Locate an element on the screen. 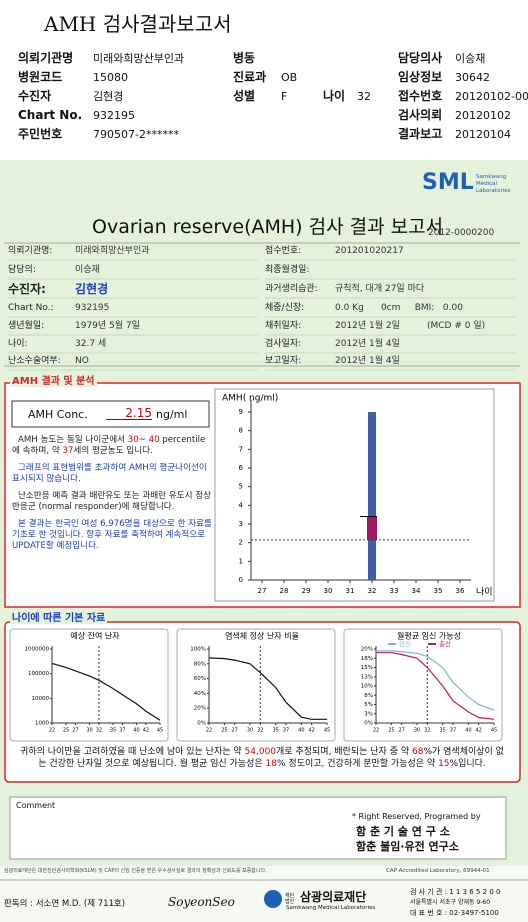 This screenshot has height=922, width=528. y-tick-label: 80% is located at coordinates (200, 664).